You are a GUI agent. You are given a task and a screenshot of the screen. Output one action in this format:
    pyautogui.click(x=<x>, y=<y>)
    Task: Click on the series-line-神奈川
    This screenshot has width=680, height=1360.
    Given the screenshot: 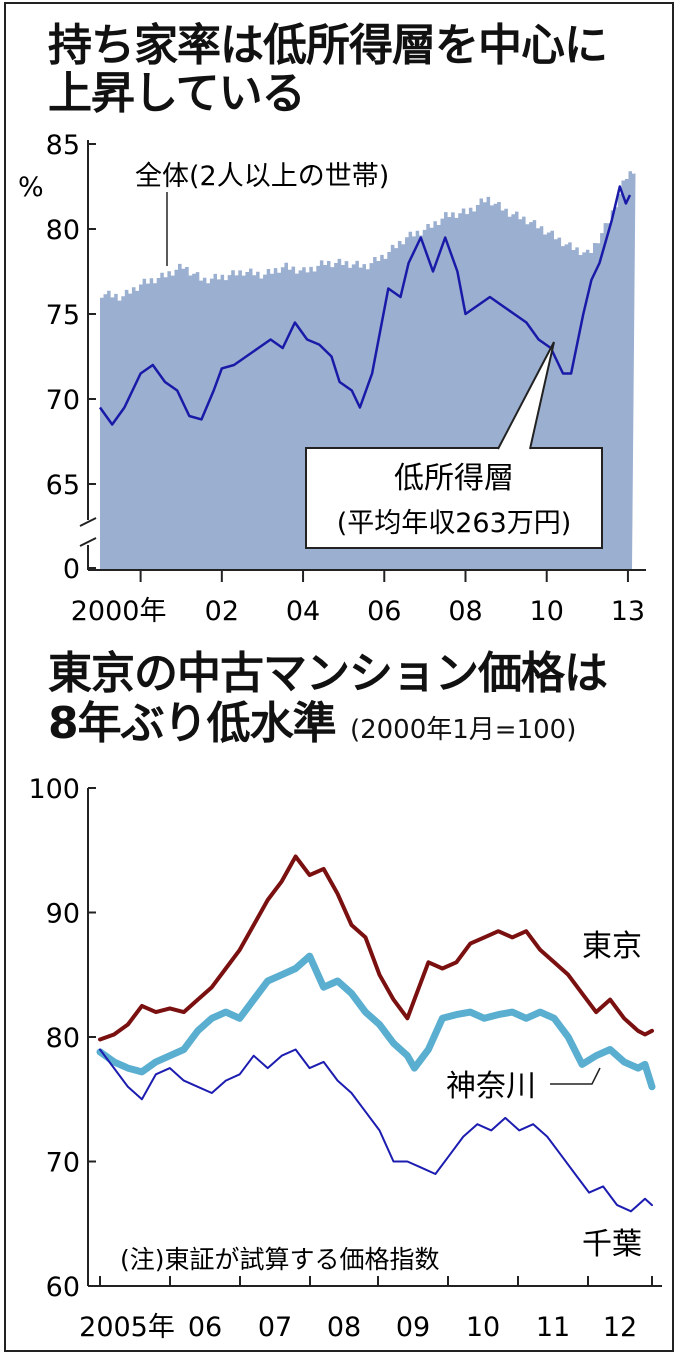 What is the action you would take?
    pyautogui.click(x=376, y=1021)
    